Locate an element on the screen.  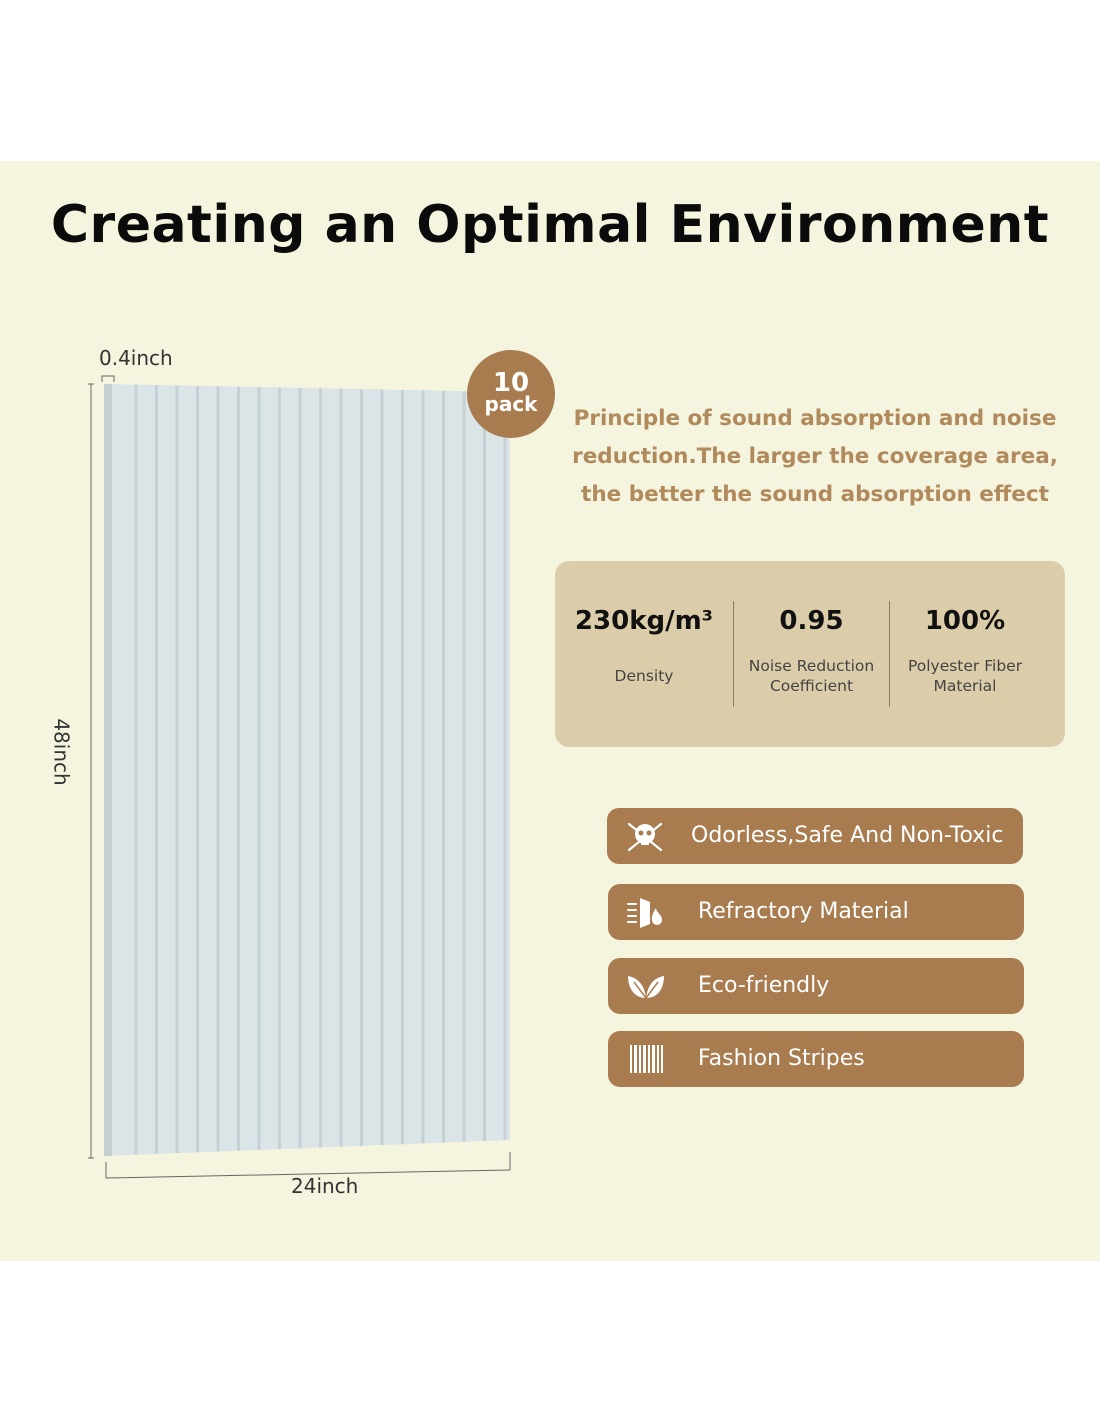
stat-value: 230kg/m³ is located at coordinates (644, 621).